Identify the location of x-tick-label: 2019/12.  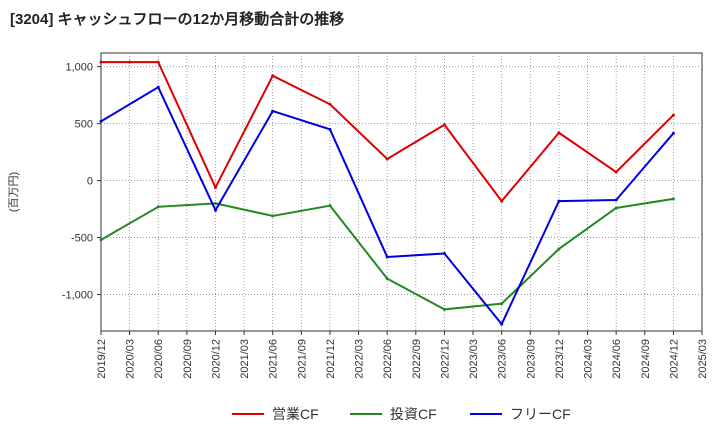
(102, 359).